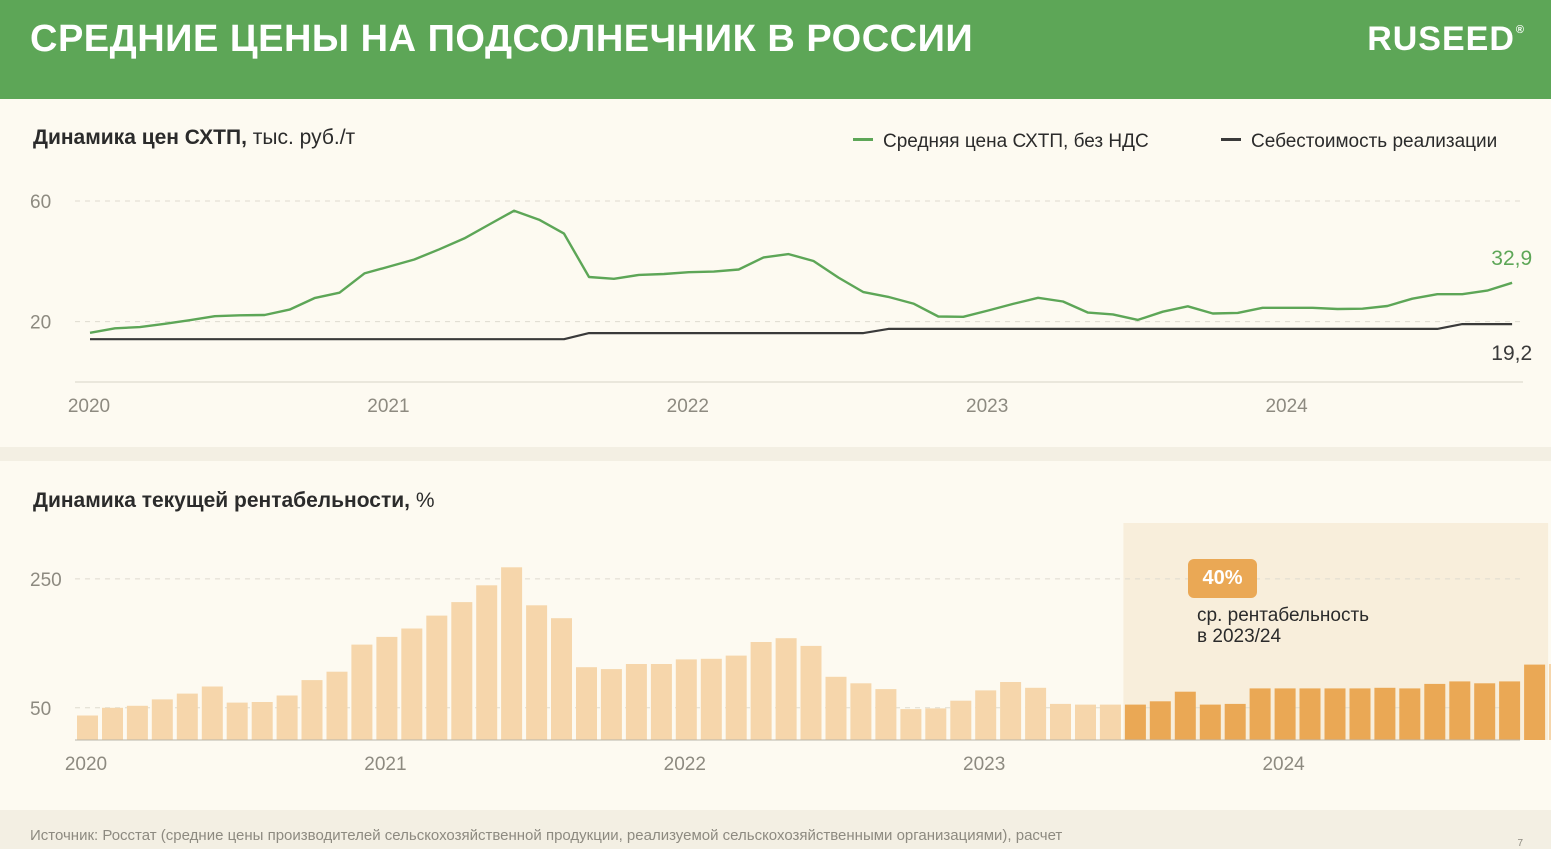 The width and height of the screenshot is (1551, 849). What do you see at coordinates (89, 406) in the screenshot?
I see `price-x-tick-label: 2020` at bounding box center [89, 406].